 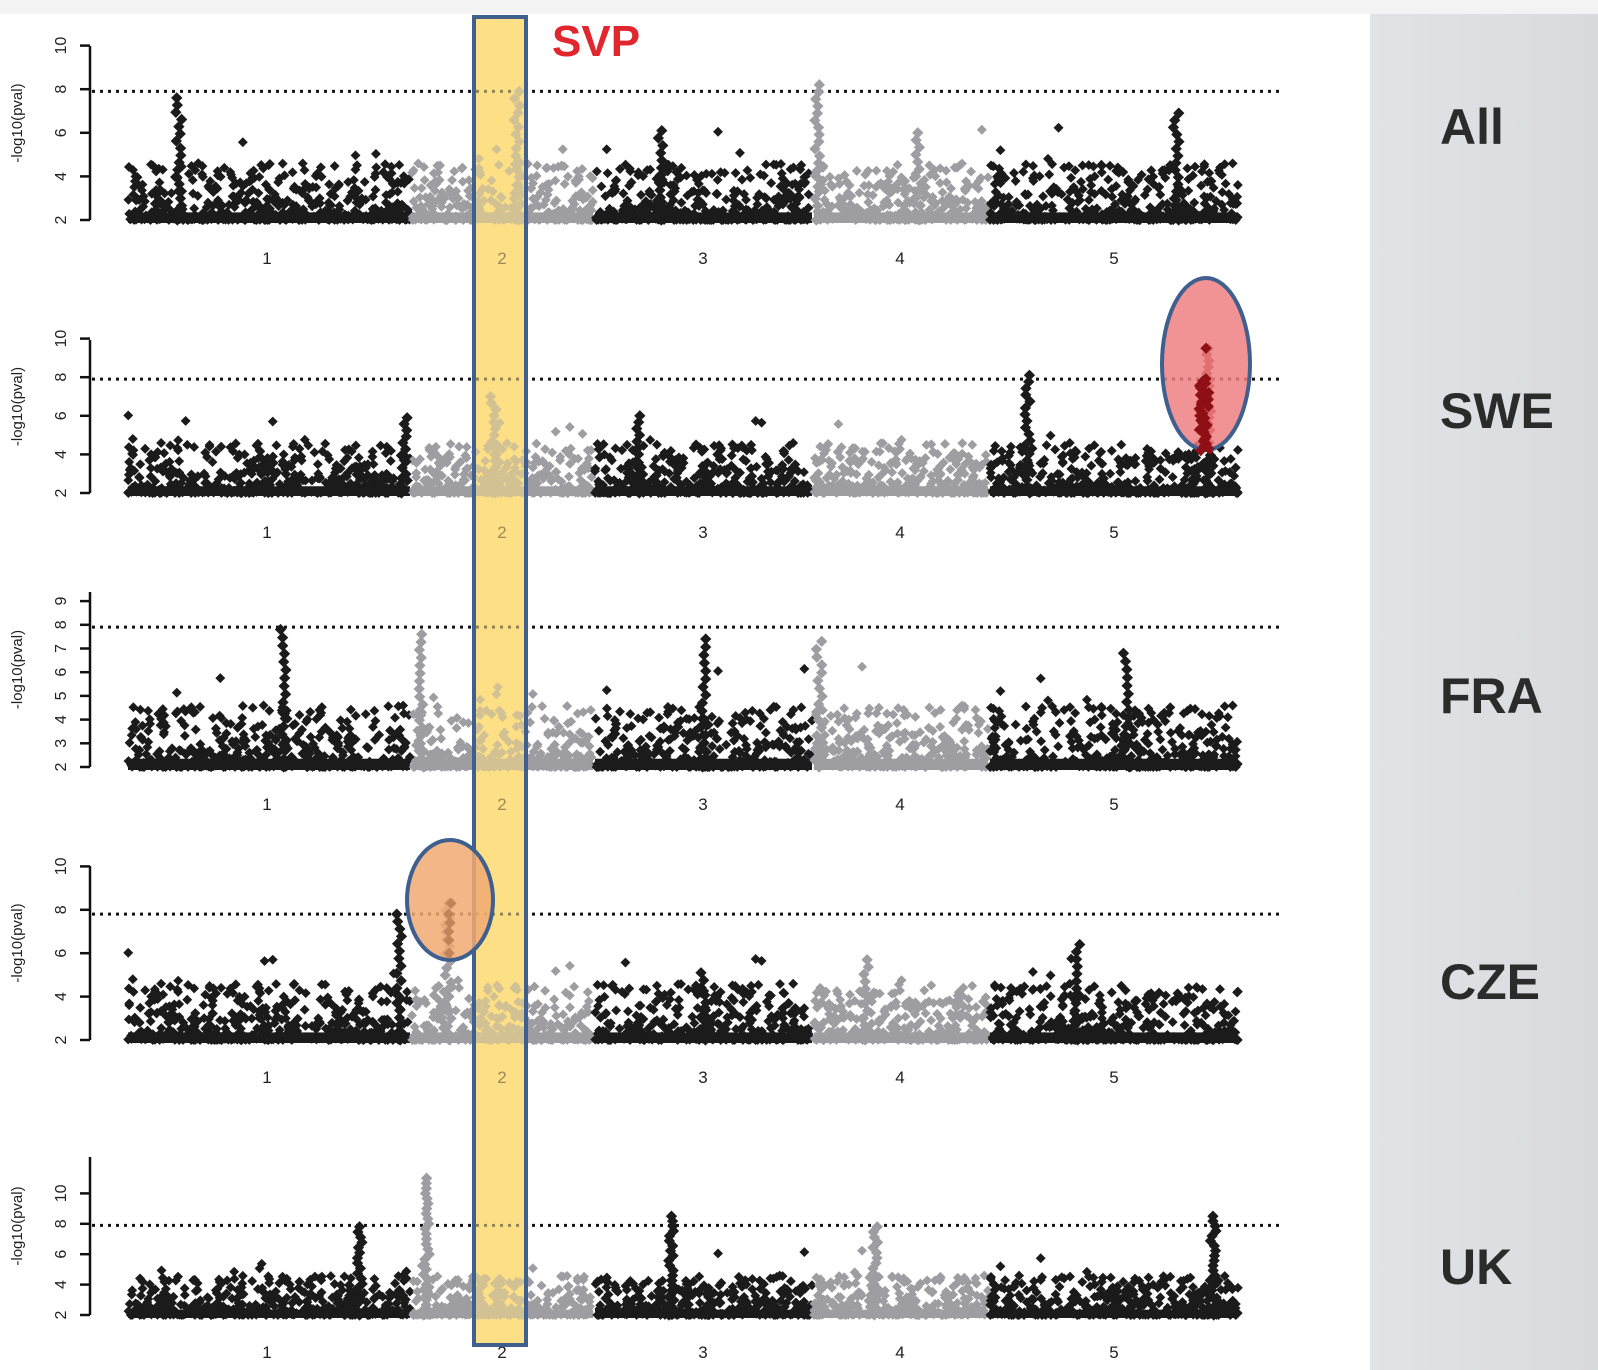 I want to click on peak-point, so click(x=819, y=85).